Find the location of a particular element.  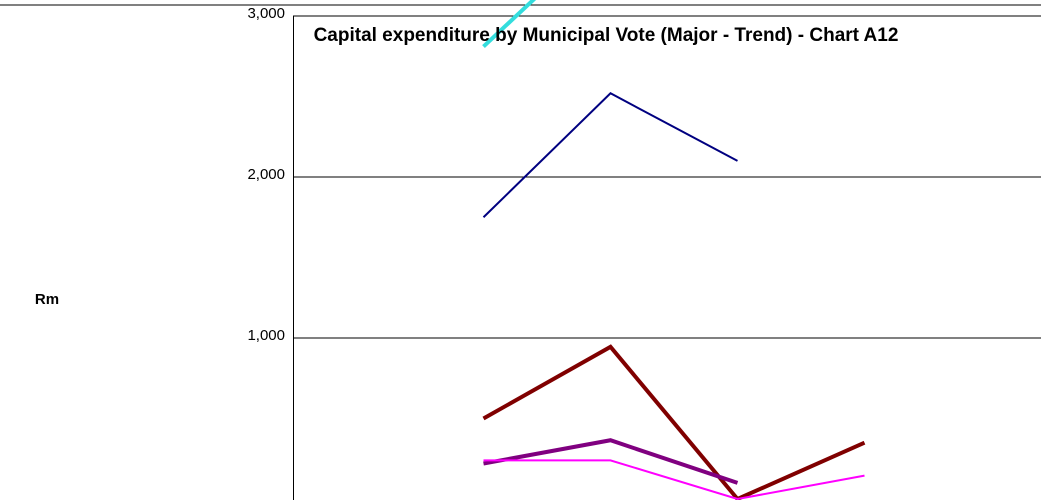

y-tick-label: 1,000 is located at coordinates (266, 335).